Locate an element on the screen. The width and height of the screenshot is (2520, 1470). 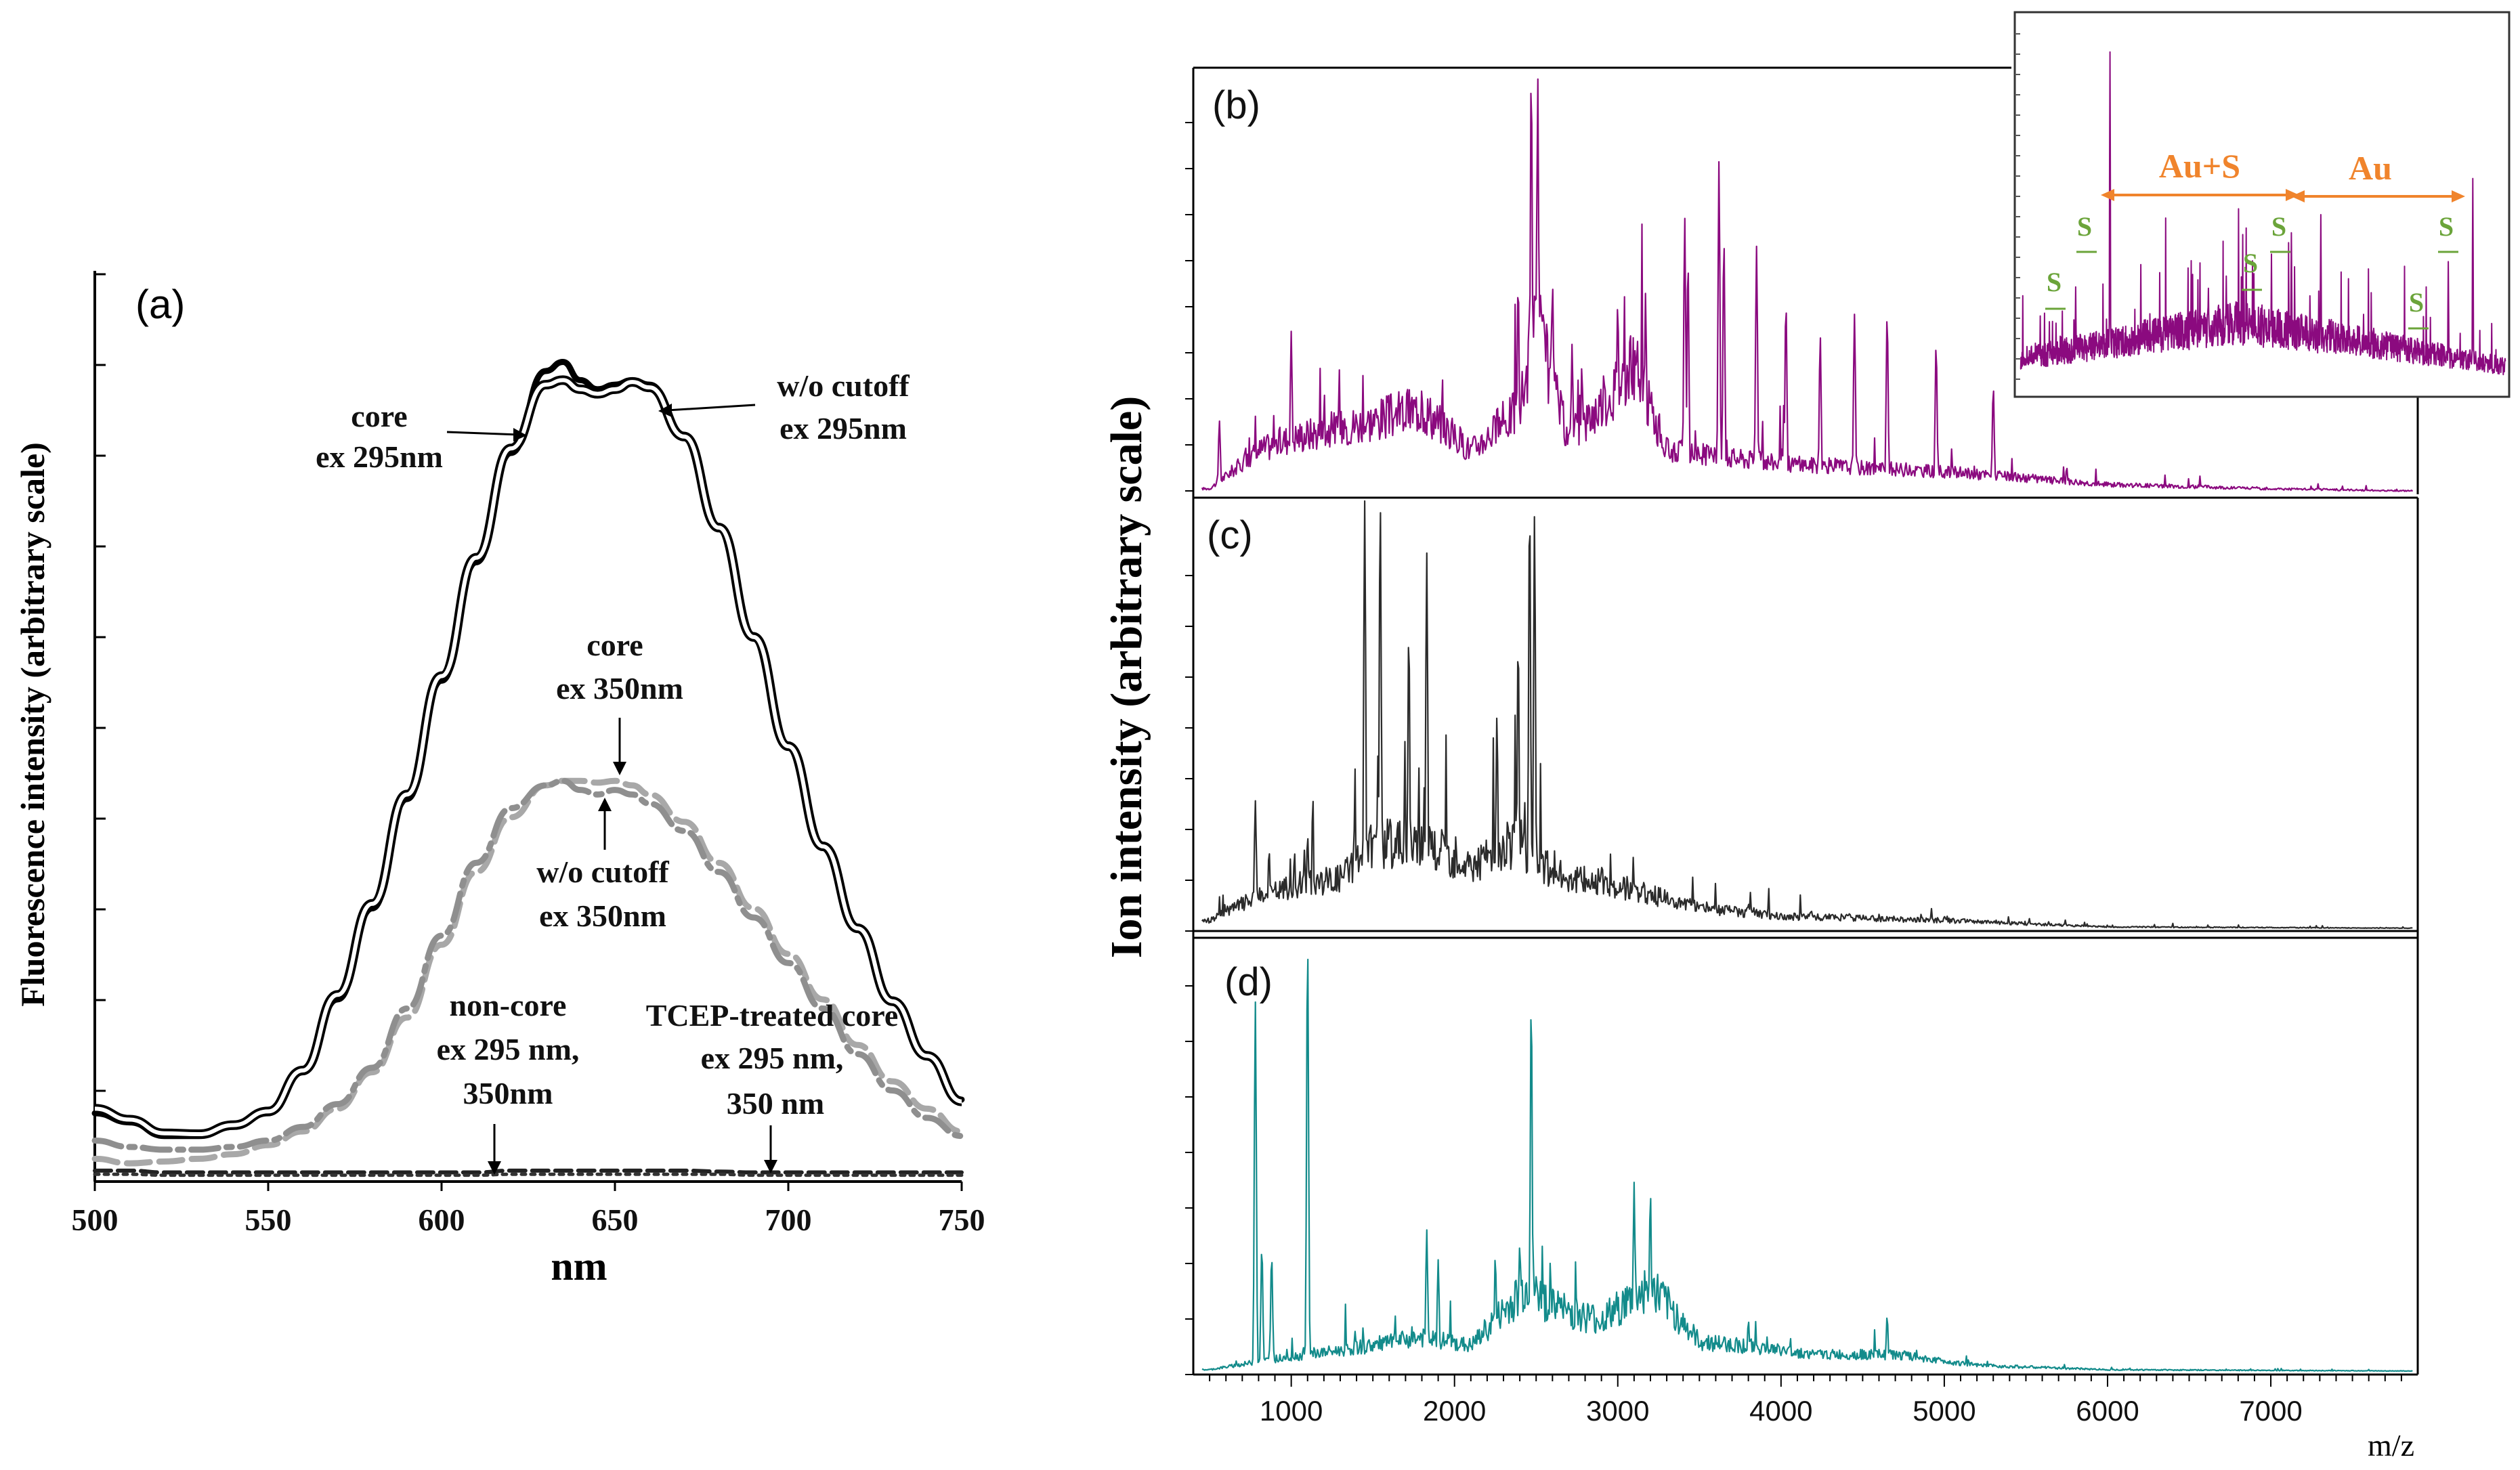
panel-d-x-tick-label: 5000 is located at coordinates (1945, 1411).